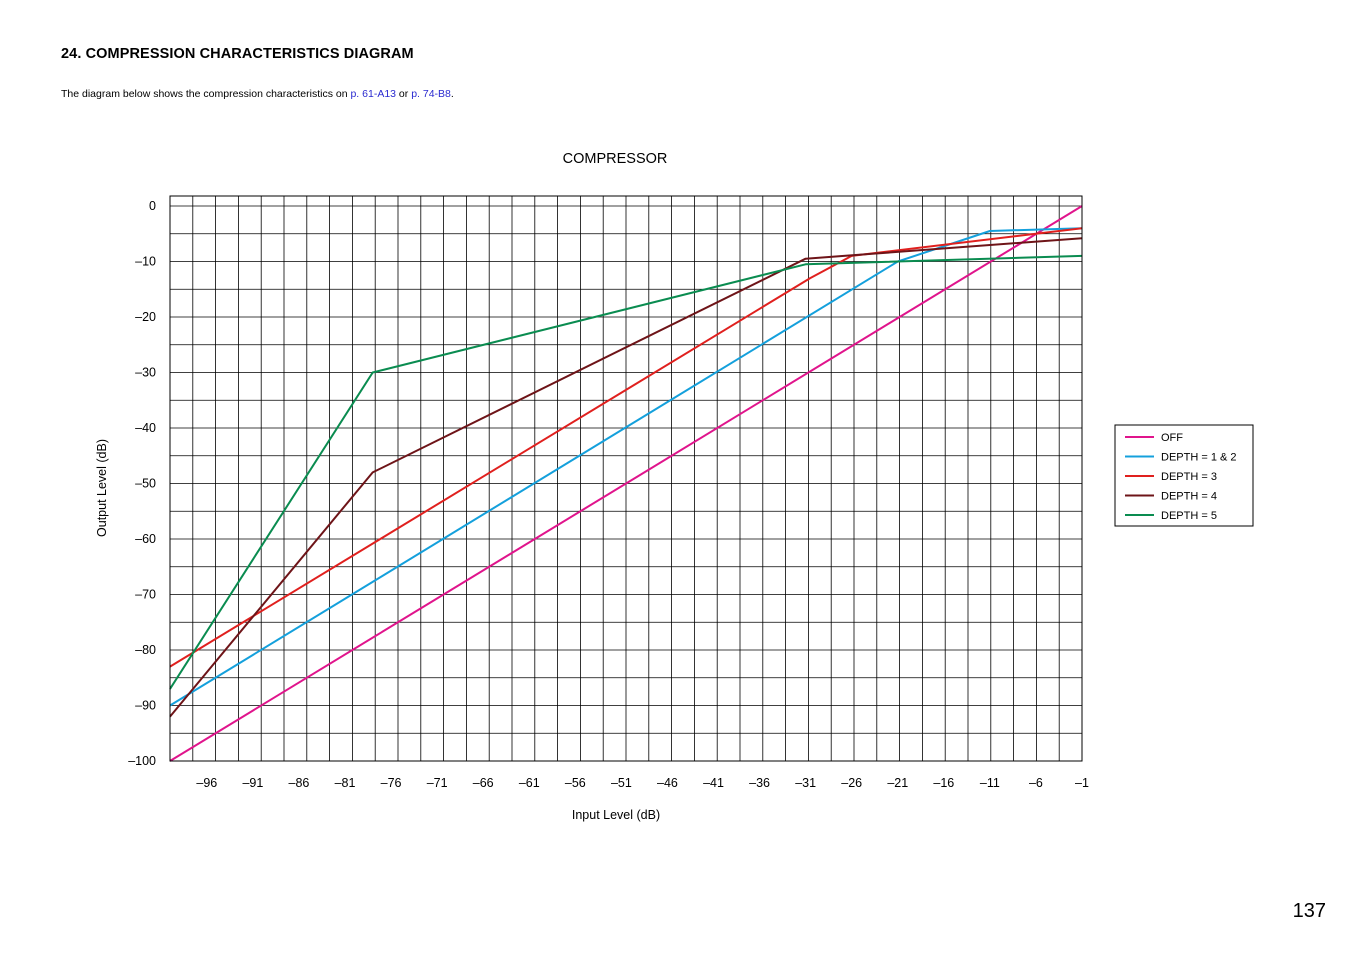 Image resolution: width=1350 pixels, height=954 pixels. What do you see at coordinates (615, 159) in the screenshot?
I see `chart-title: COMPRESSOR` at bounding box center [615, 159].